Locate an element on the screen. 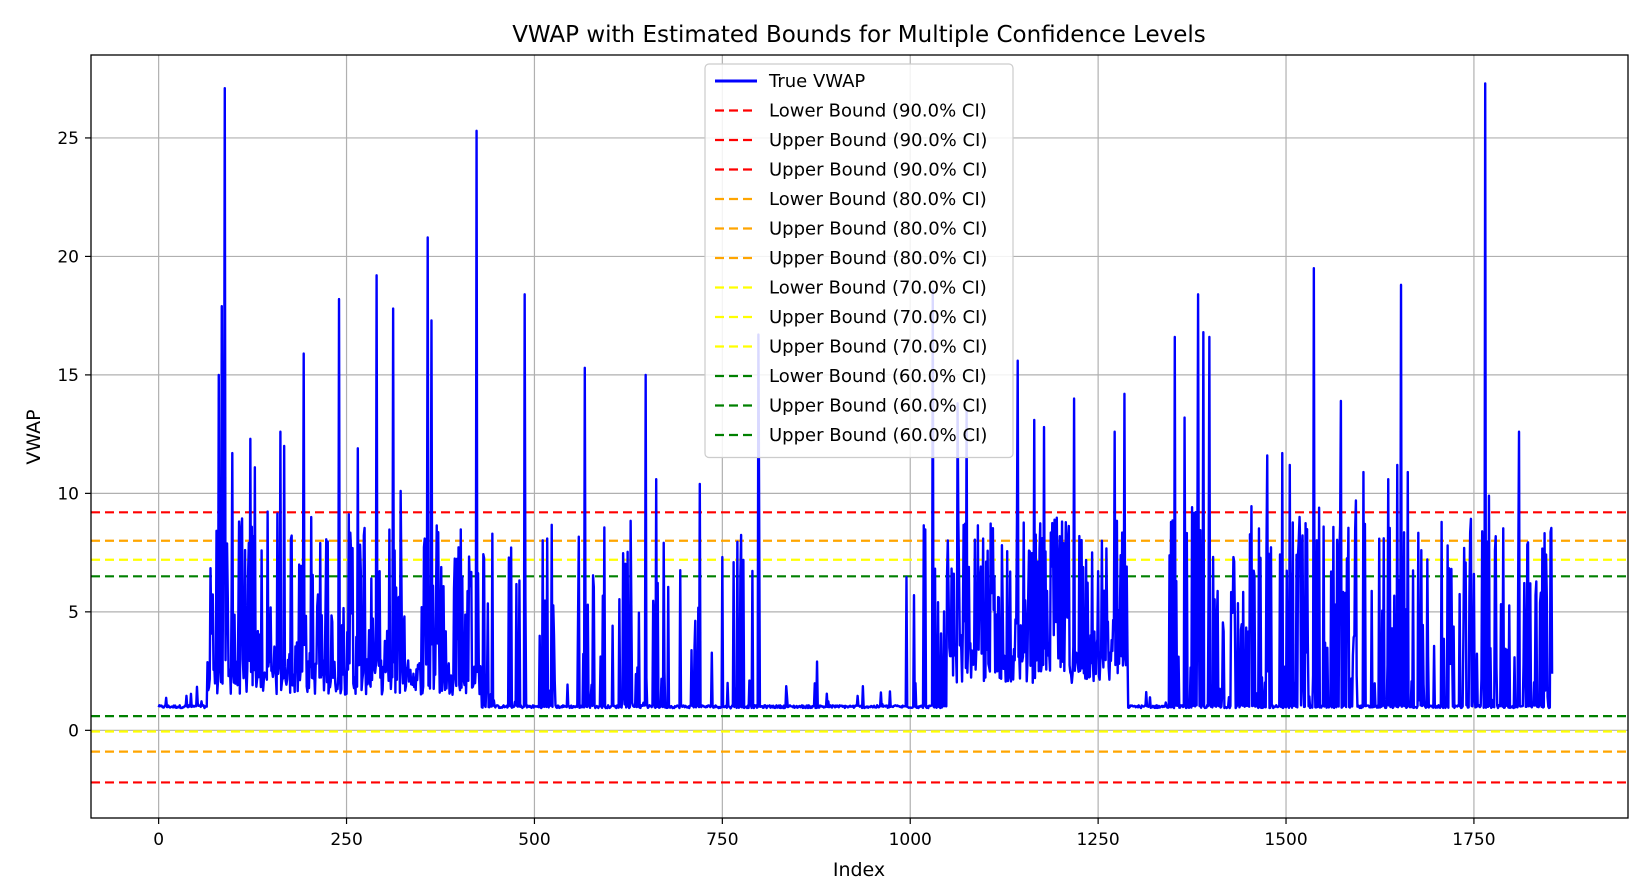 The height and width of the screenshot is (888, 1639). y-tick-label: 20 is located at coordinates (68, 257).